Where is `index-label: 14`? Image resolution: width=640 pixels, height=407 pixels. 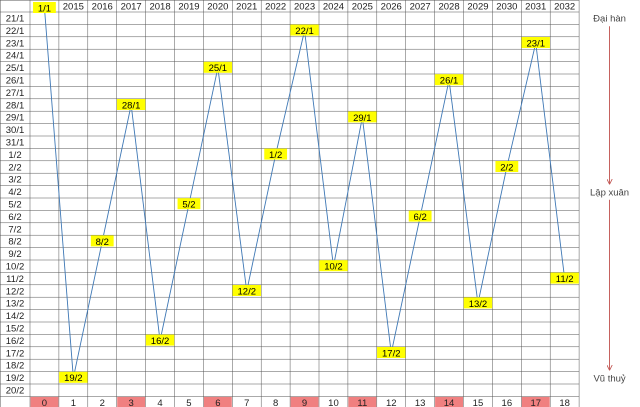
index-label: 14 is located at coordinates (449, 402).